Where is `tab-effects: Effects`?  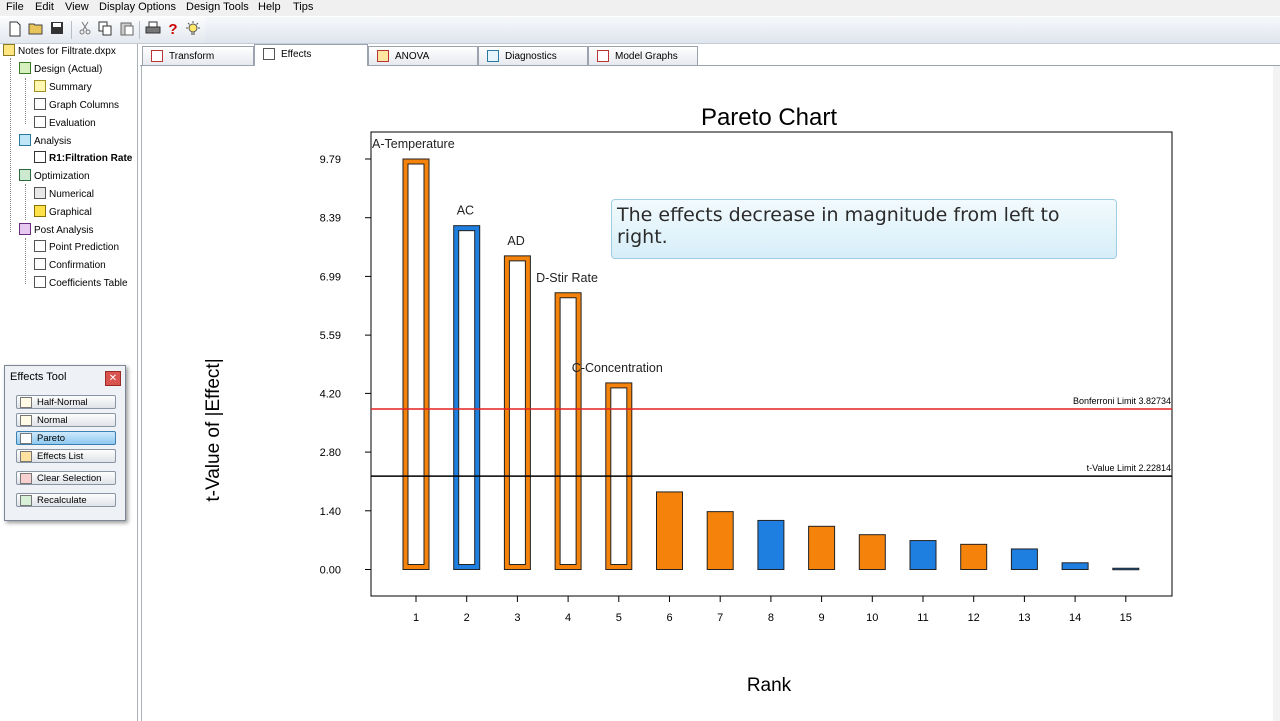 tab-effects: Effects is located at coordinates (311, 55).